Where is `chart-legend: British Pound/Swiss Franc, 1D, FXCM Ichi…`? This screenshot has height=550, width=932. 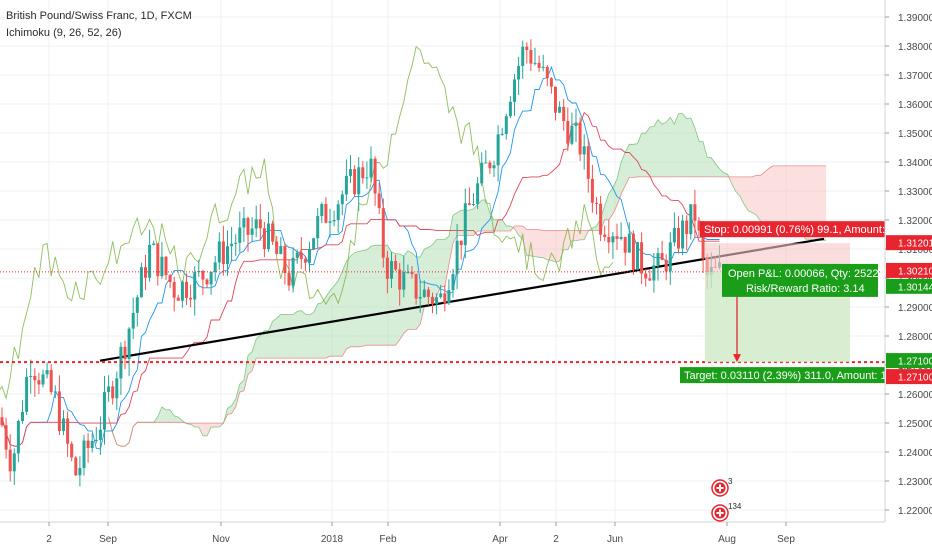
chart-legend: British Pound/Swiss Franc, 1D, FXCM Ichi… is located at coordinates (99, 25).